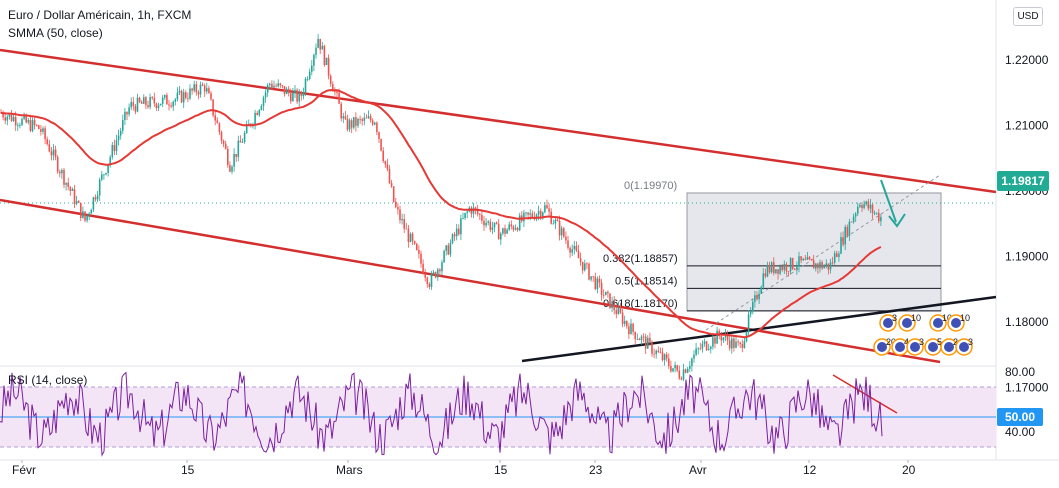  What do you see at coordinates (48, 380) in the screenshot?
I see `rsi-label: RSI (14, close)` at bounding box center [48, 380].